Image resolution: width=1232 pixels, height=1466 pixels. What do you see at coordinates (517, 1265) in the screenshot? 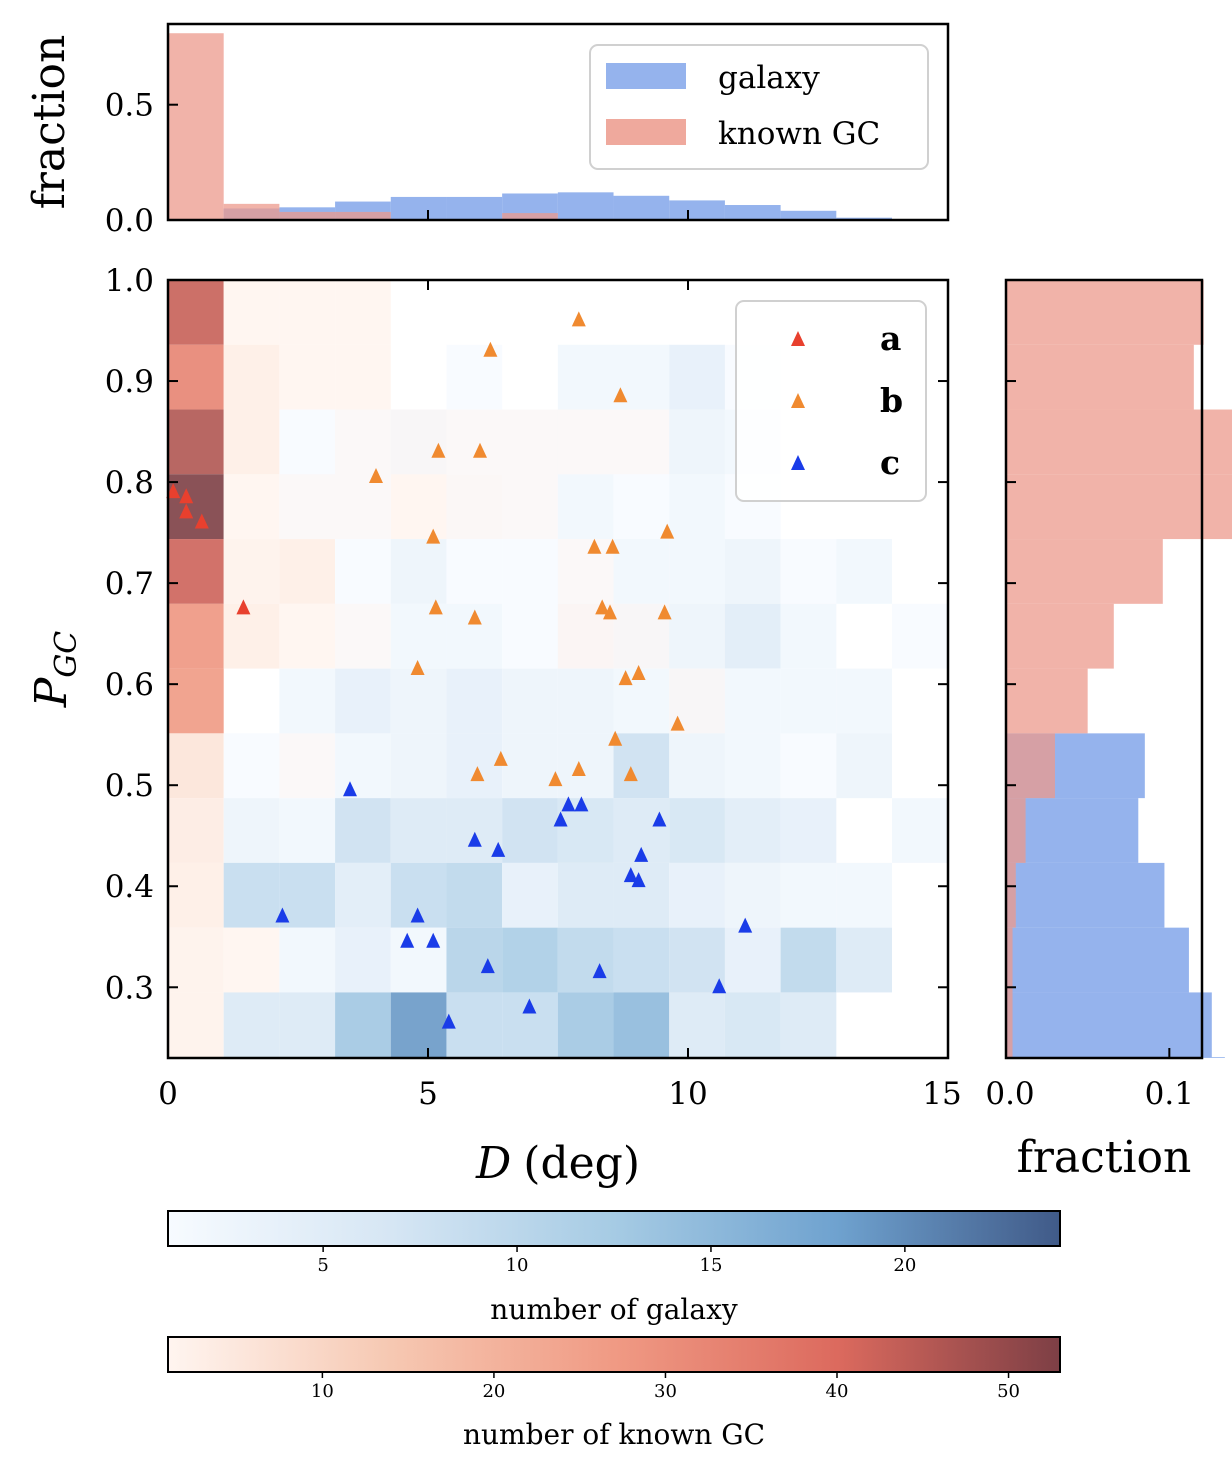
I see `colorbar-tick-label: 10` at bounding box center [517, 1265].